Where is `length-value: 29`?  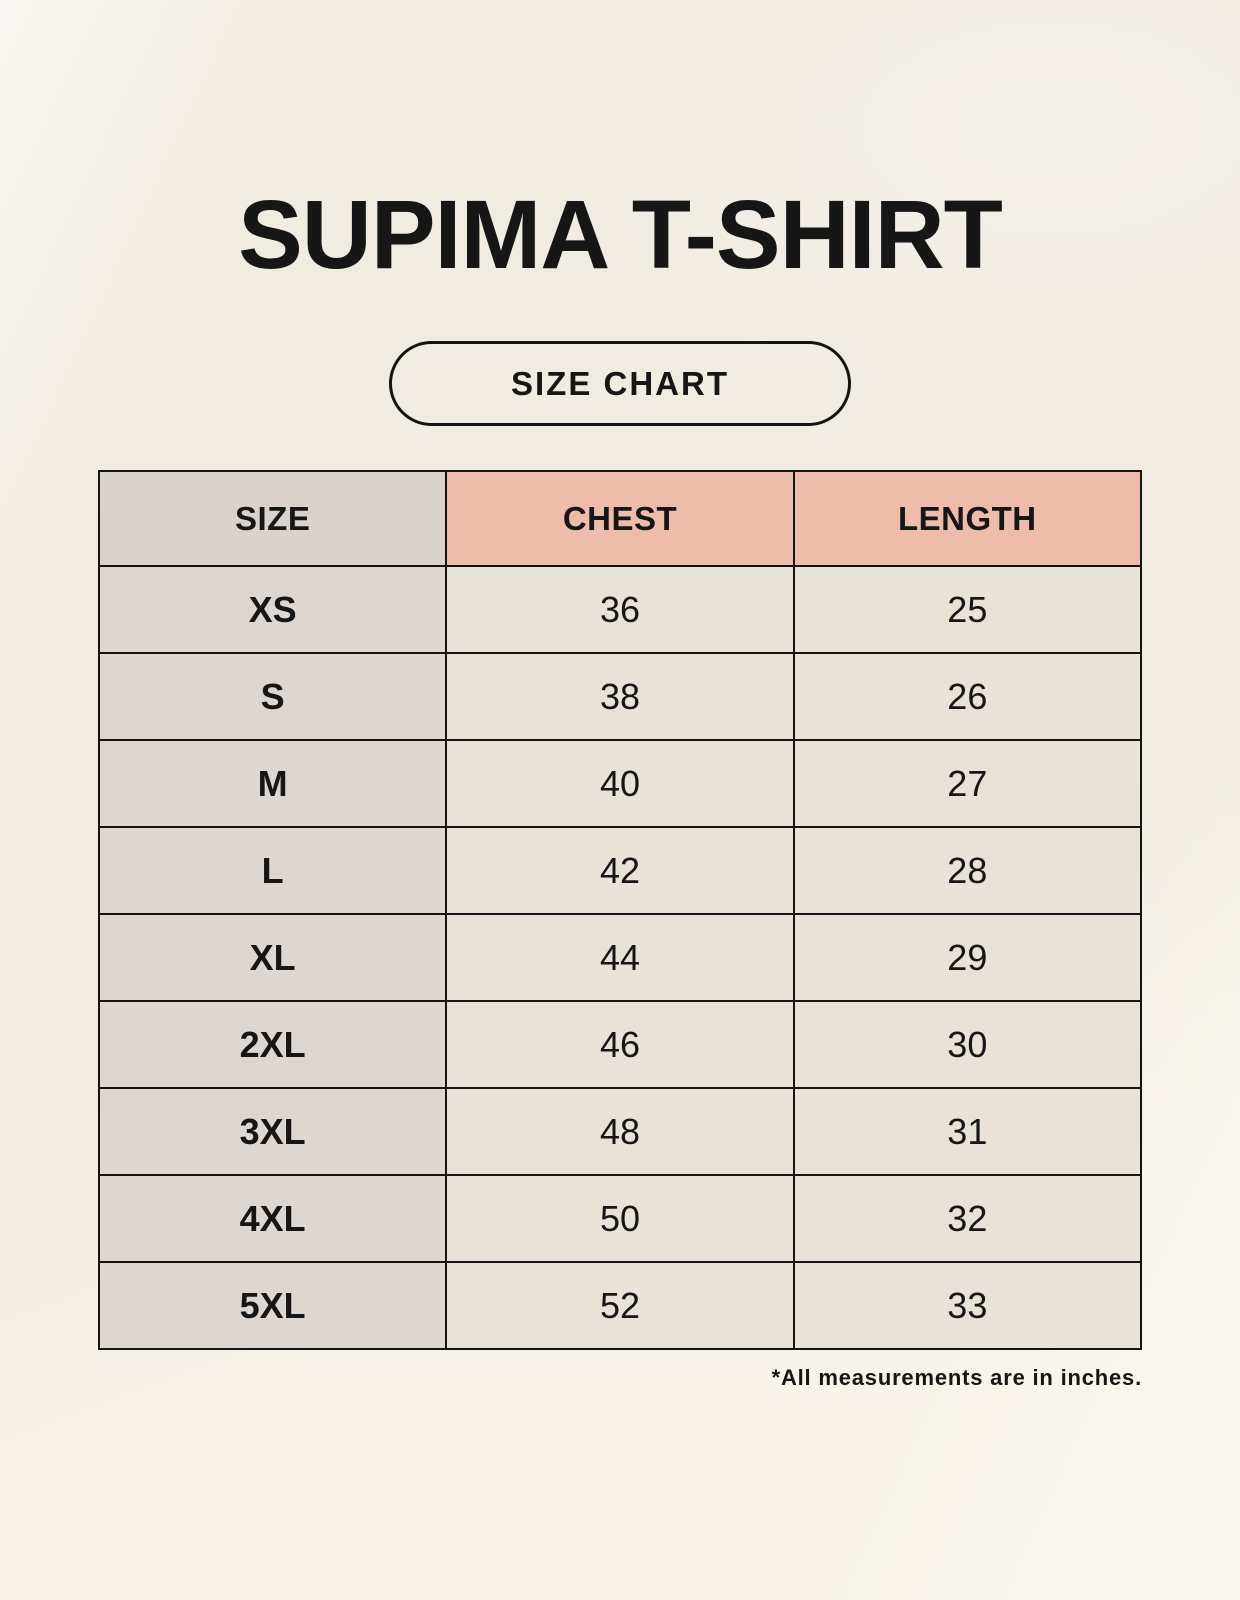 length-value: 29 is located at coordinates (967, 957).